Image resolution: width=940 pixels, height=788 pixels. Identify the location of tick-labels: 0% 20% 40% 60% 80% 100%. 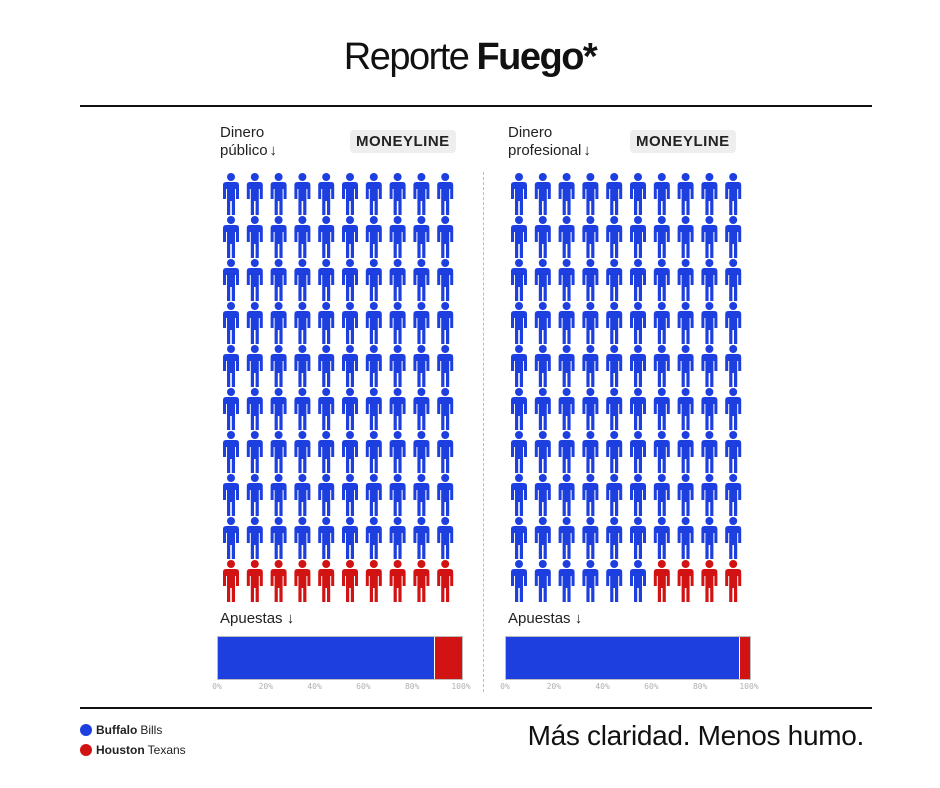
(629, 688).